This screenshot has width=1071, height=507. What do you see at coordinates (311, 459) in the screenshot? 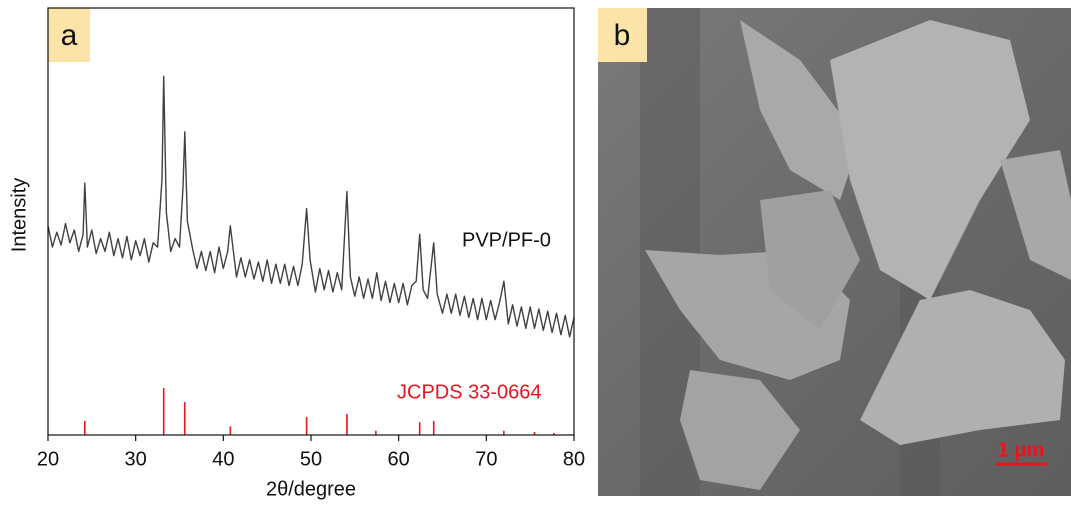
I see `x-tick-label: 50` at bounding box center [311, 459].